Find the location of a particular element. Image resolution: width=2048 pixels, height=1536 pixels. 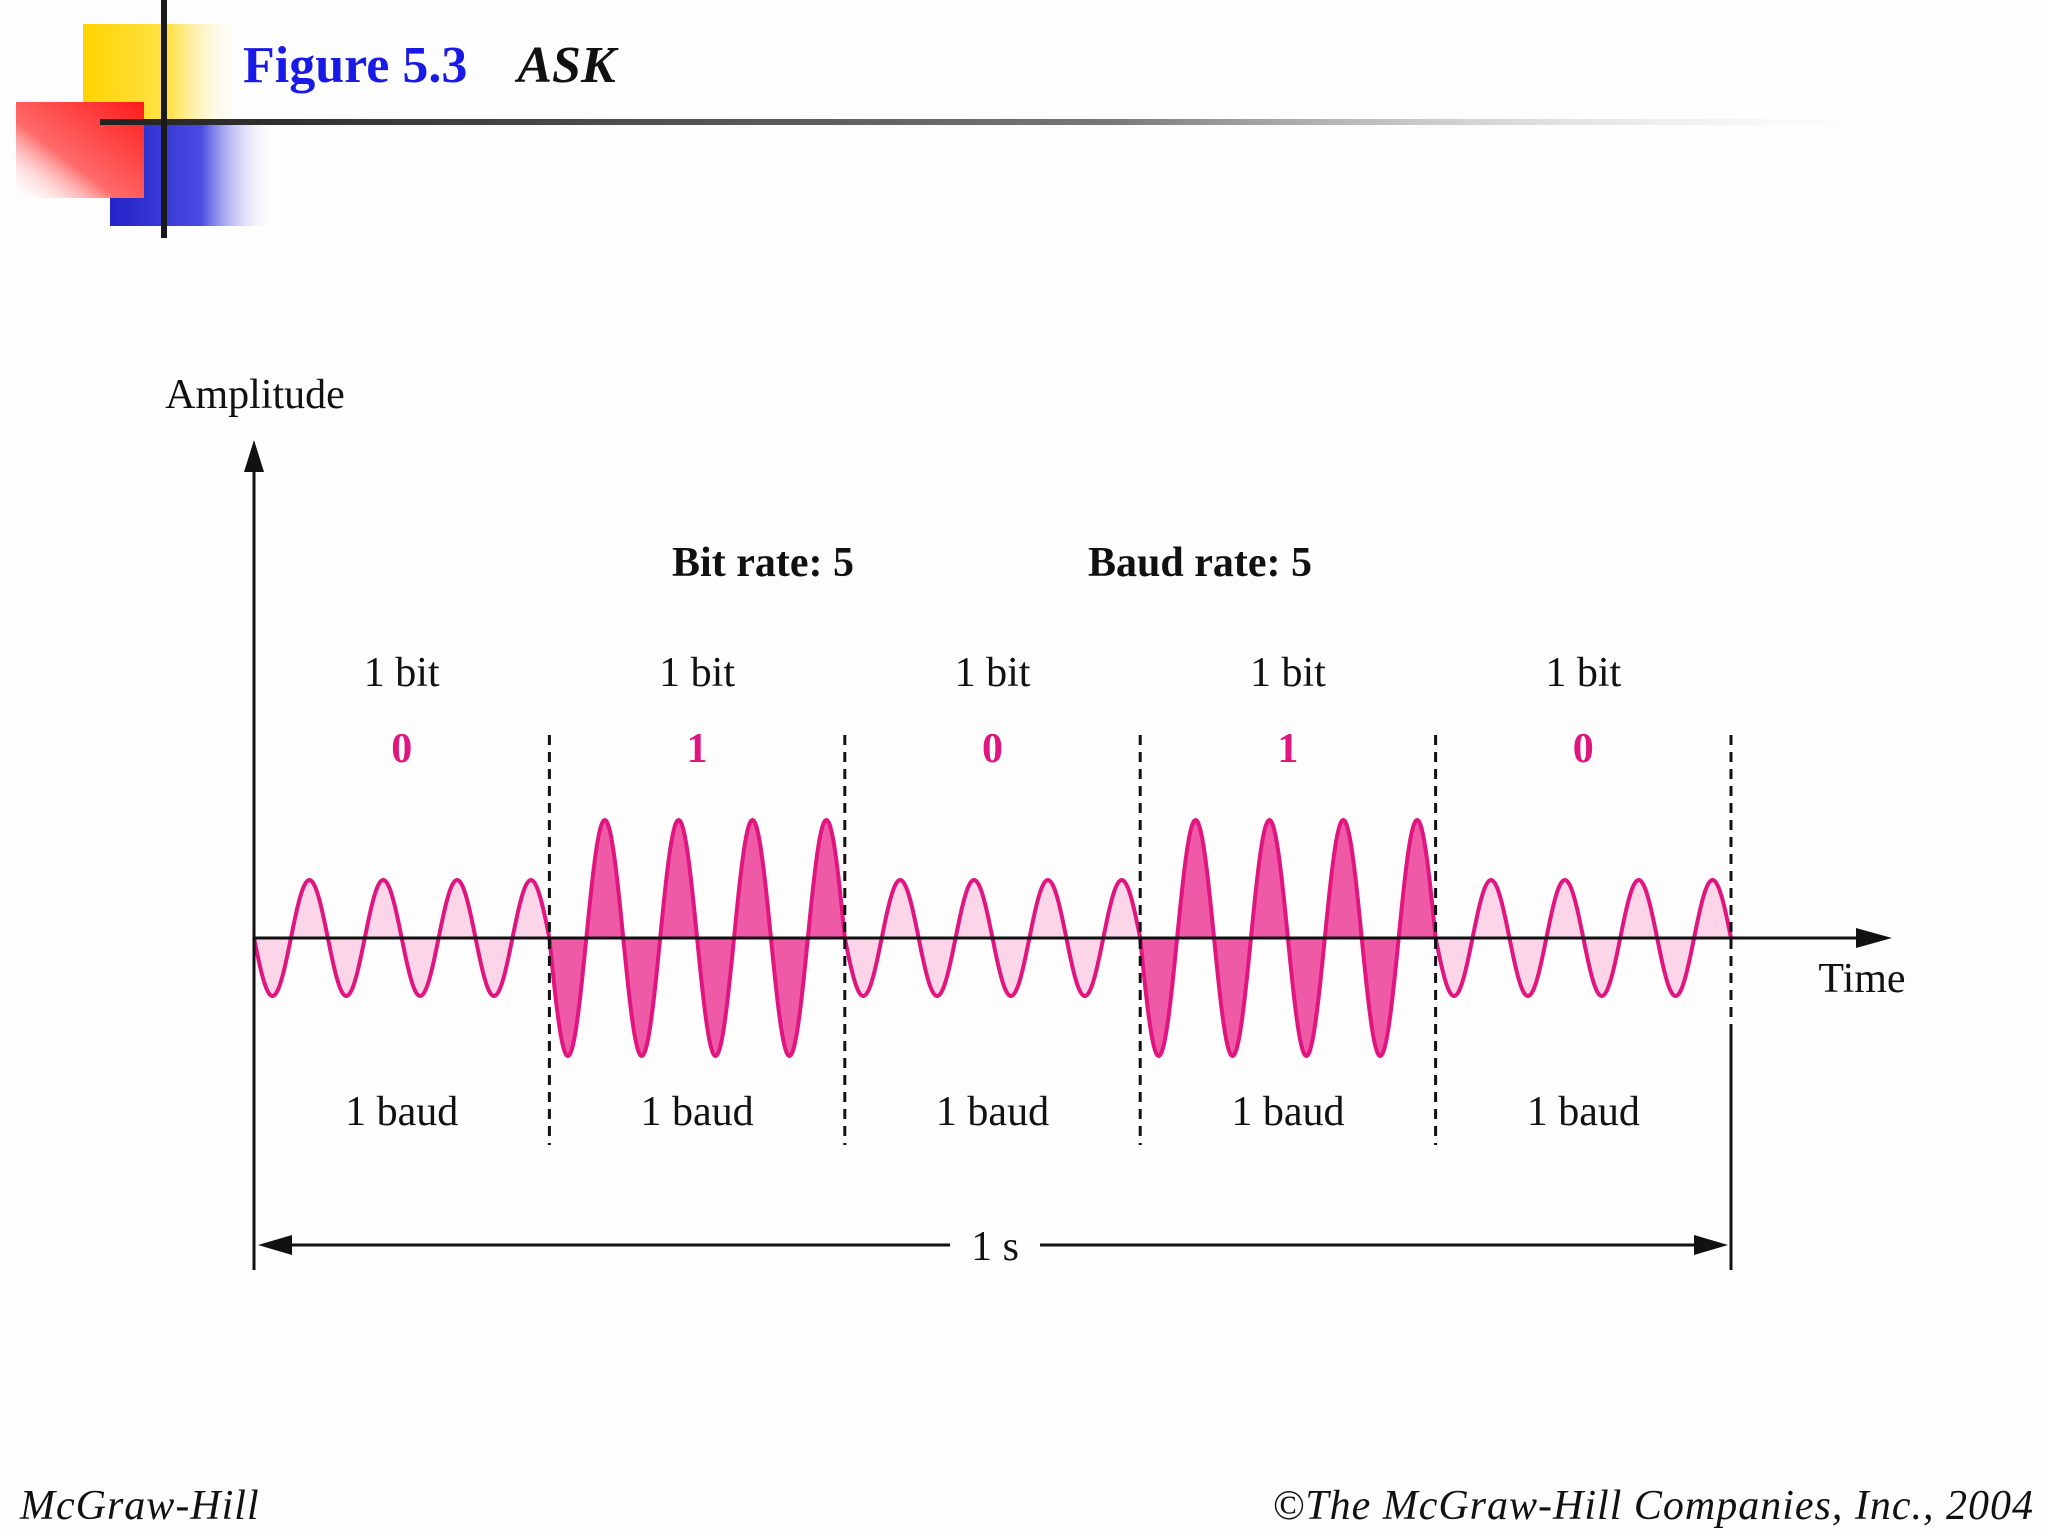

duration-arrowhead-left is located at coordinates (275, 1245).